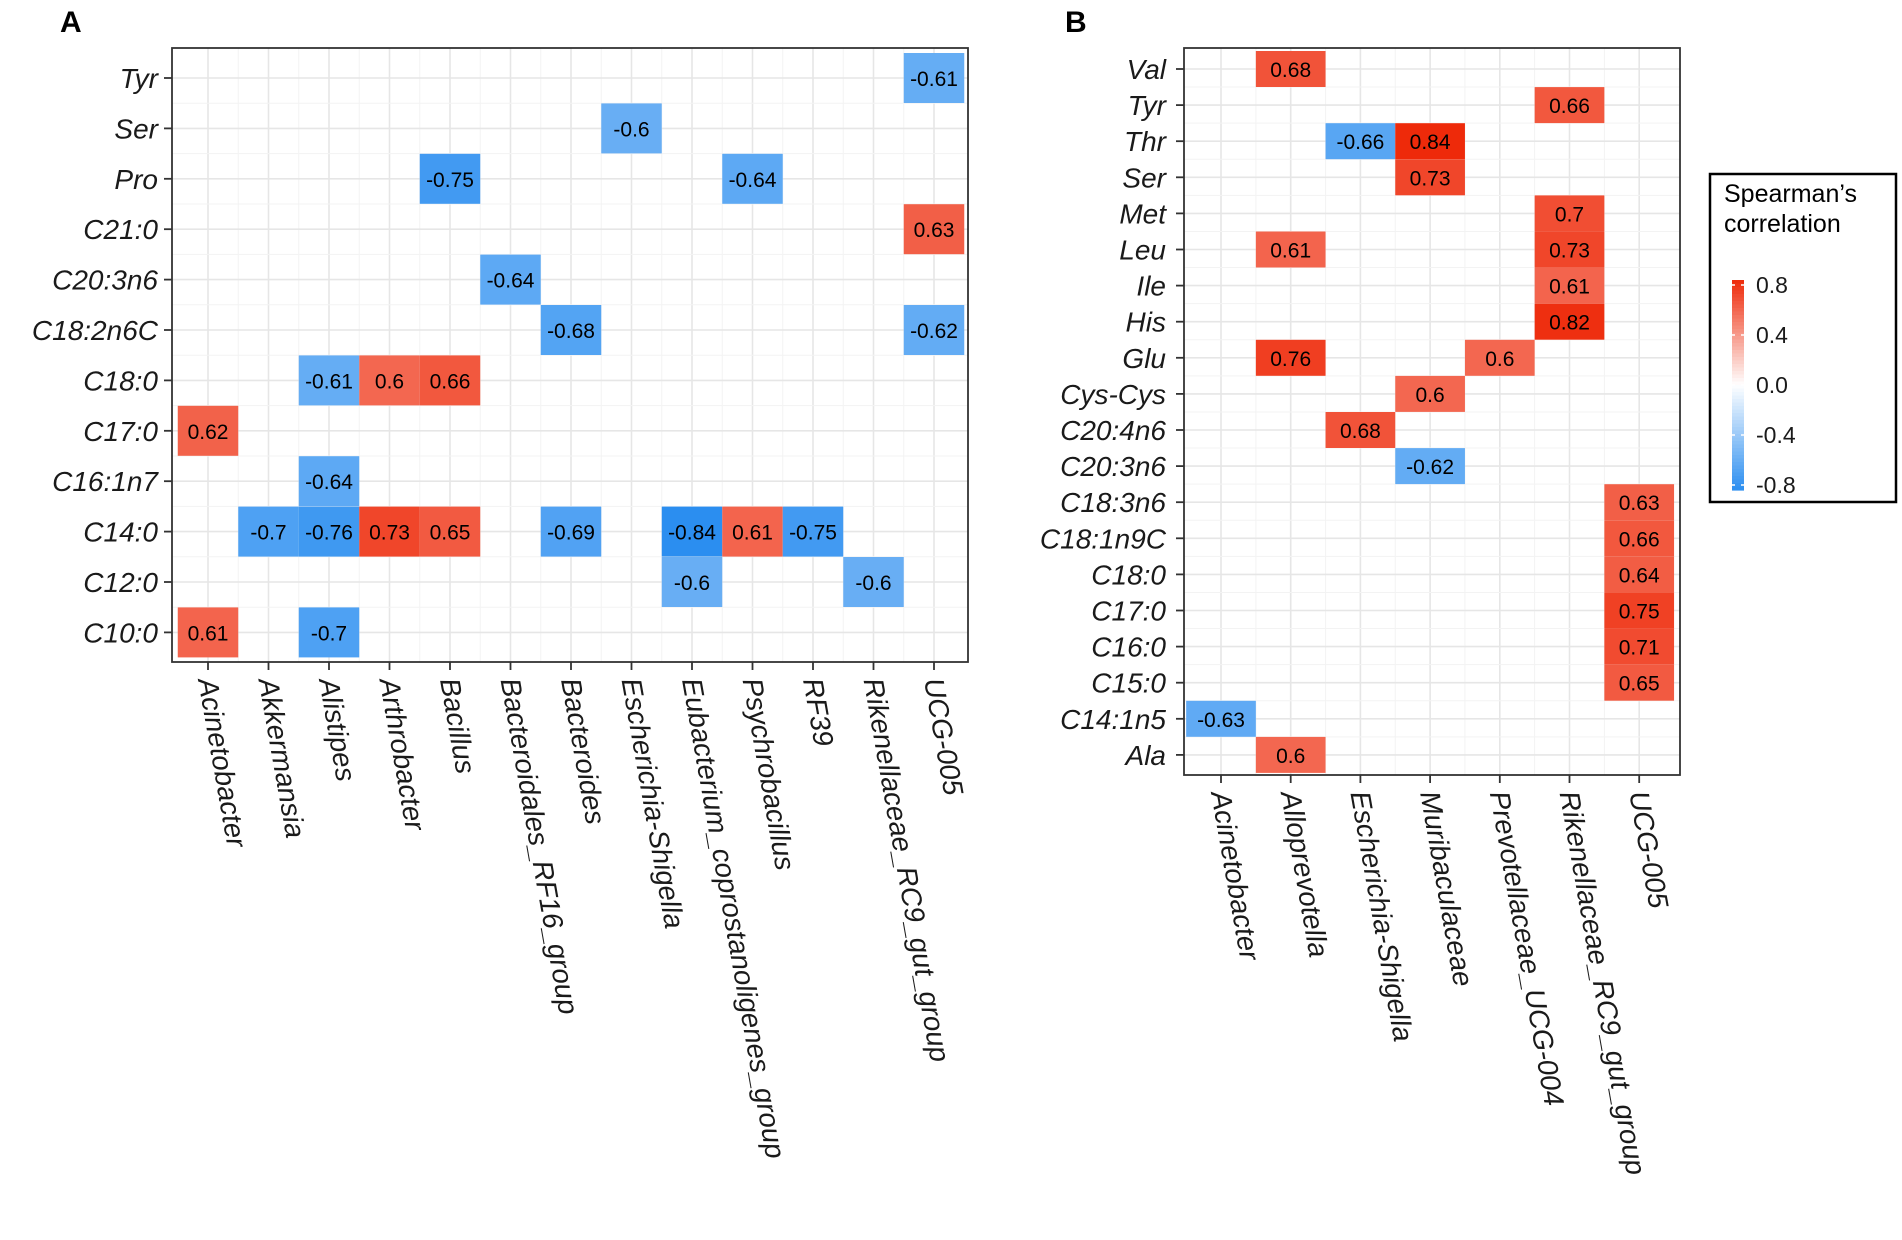 The width and height of the screenshot is (1902, 1240). What do you see at coordinates (1360, 141) in the screenshot?
I see `pb-cell-escherichia-shigella-thr` at bounding box center [1360, 141].